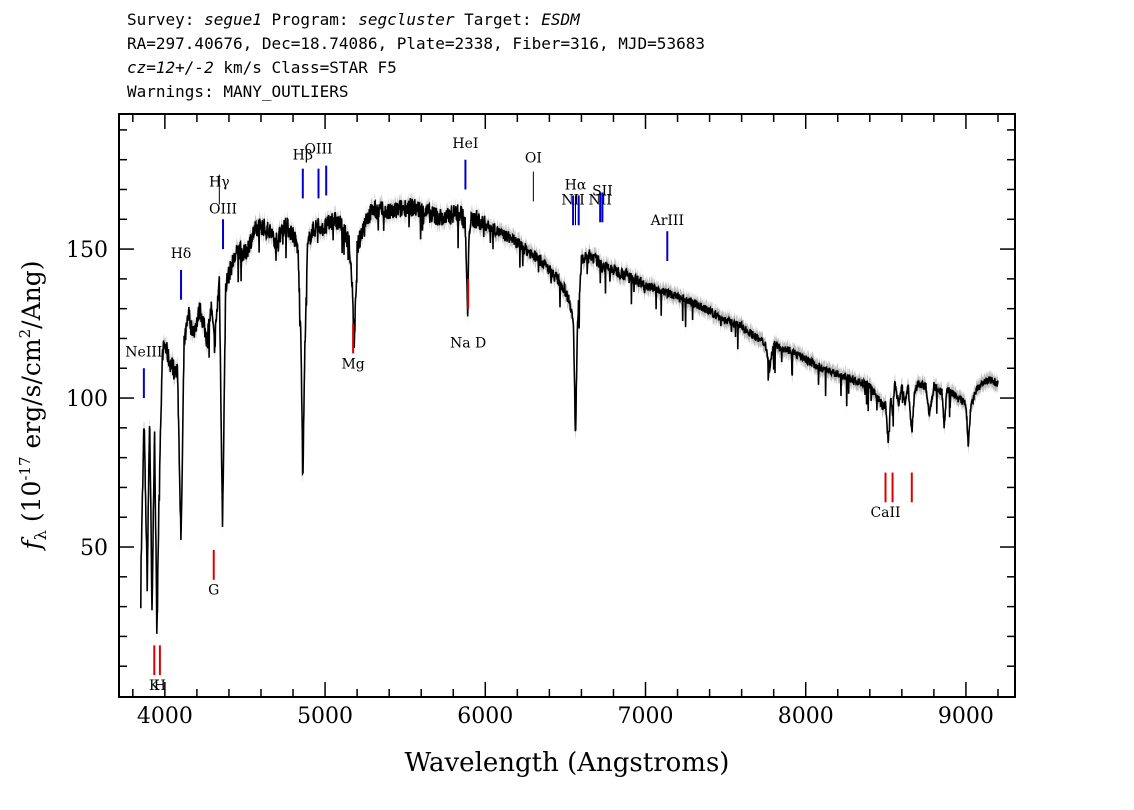  I want to click on x-tick-label: 9000, so click(966, 716).